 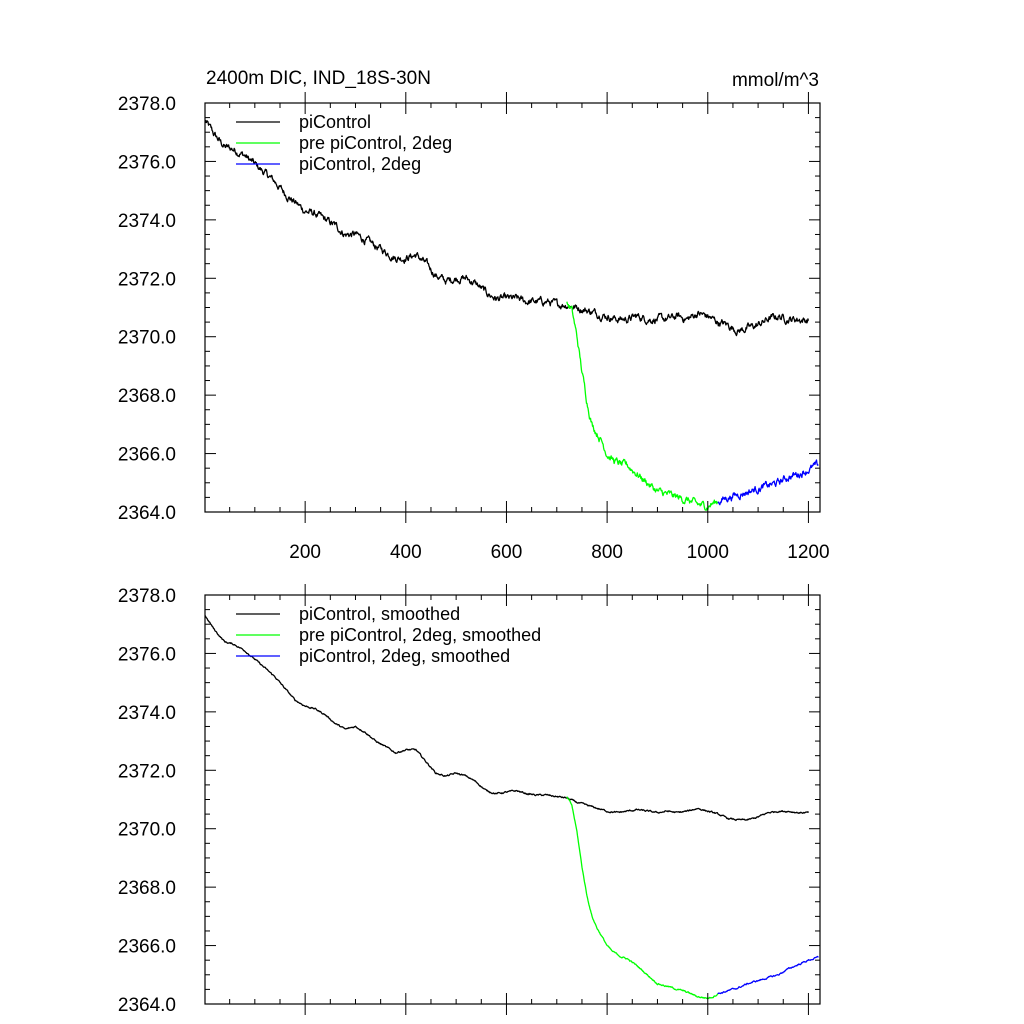 What do you see at coordinates (147, 455) in the screenshot?
I see `top-y-tick-label: 2366.0` at bounding box center [147, 455].